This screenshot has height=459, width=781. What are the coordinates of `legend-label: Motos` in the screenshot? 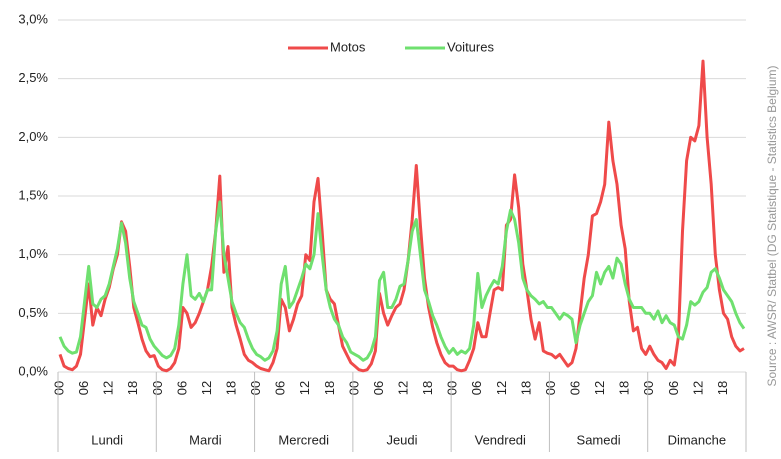 It's located at (348, 46).